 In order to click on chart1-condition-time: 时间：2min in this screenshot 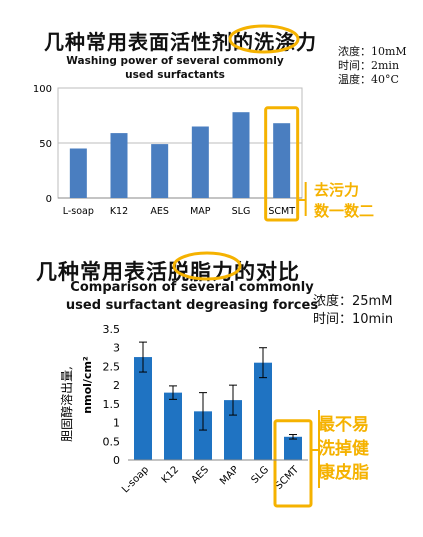, I will do `click(369, 65)`.